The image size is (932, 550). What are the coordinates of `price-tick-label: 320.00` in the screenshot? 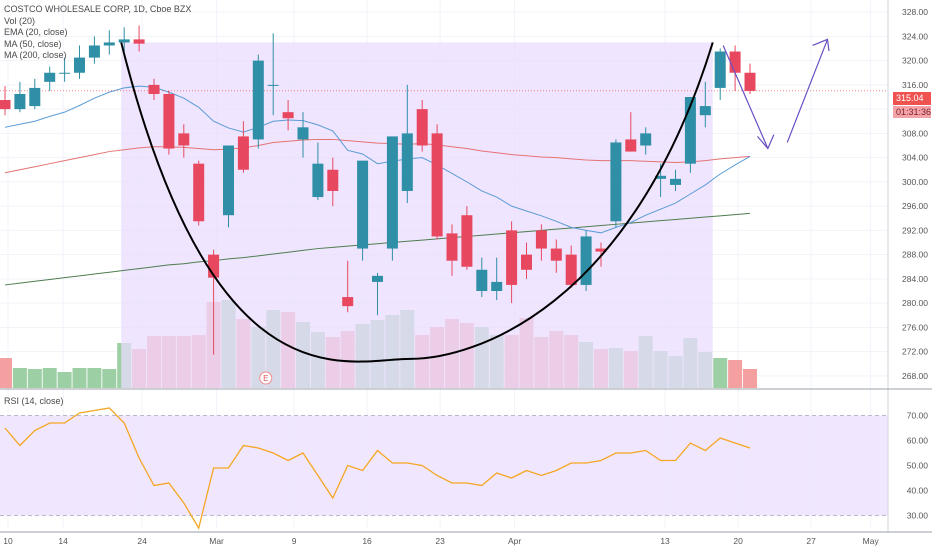 It's located at (915, 61).